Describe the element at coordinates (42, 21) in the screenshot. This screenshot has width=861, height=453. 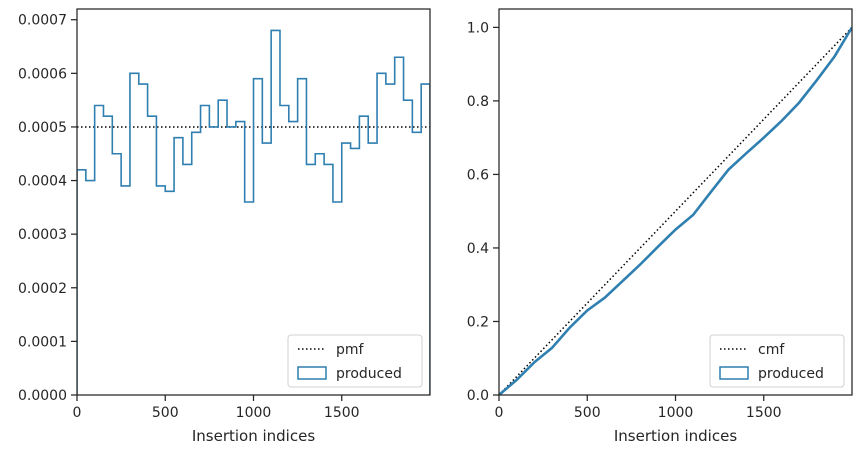
I see `left-ytick-label-7: 0.0007` at that location.